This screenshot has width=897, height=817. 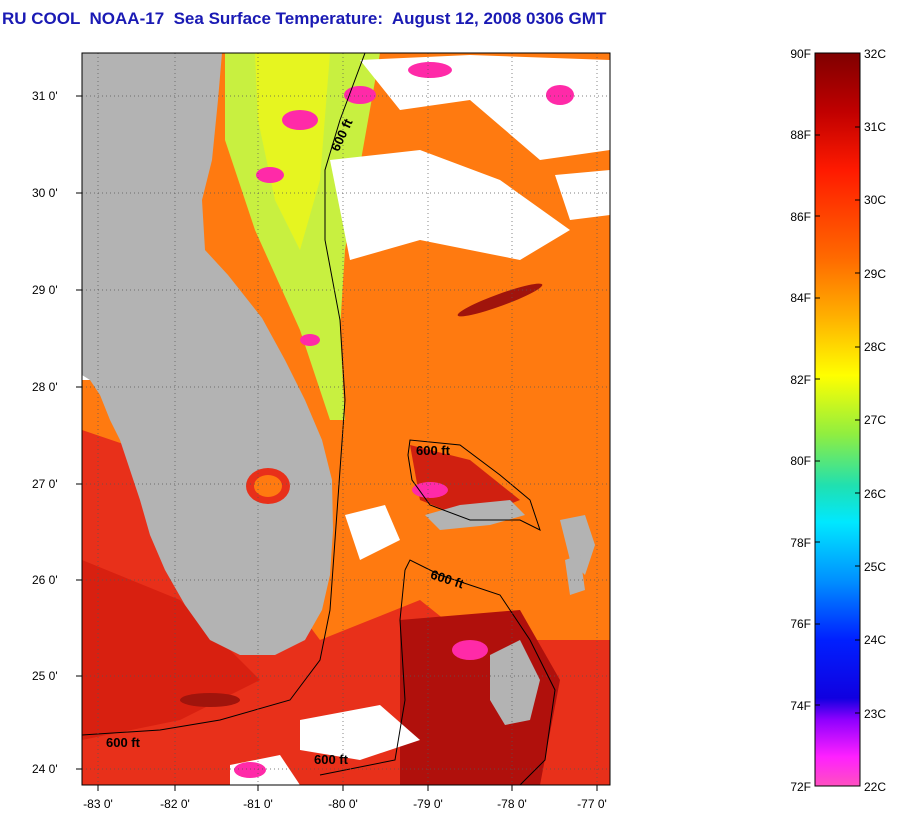 What do you see at coordinates (875, 494) in the screenshot?
I see `colorbar-c-label: 26C` at bounding box center [875, 494].